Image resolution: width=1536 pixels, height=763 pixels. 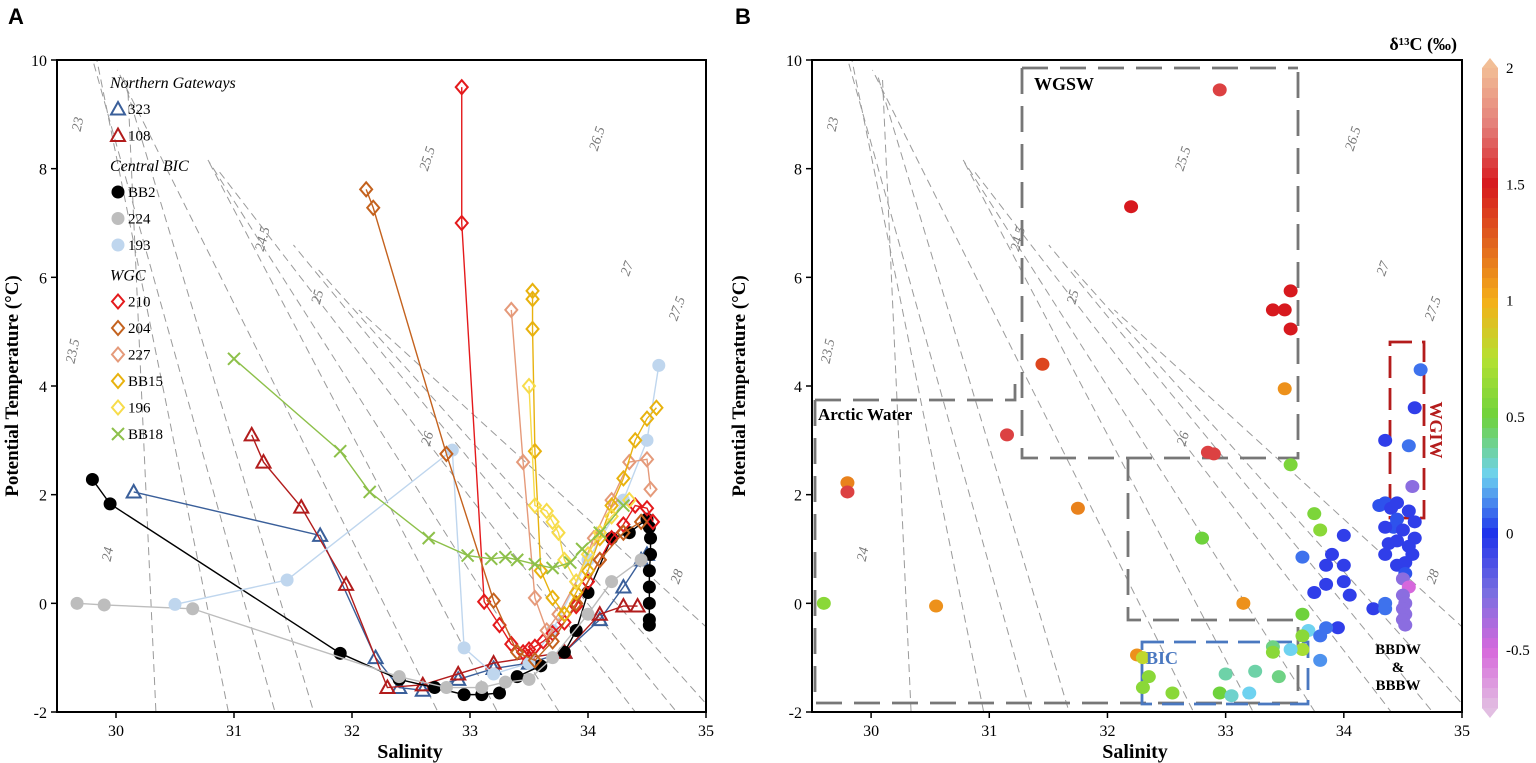 I want to click on panel-b-ytick-label-8: 8, so click(x=798, y=170).